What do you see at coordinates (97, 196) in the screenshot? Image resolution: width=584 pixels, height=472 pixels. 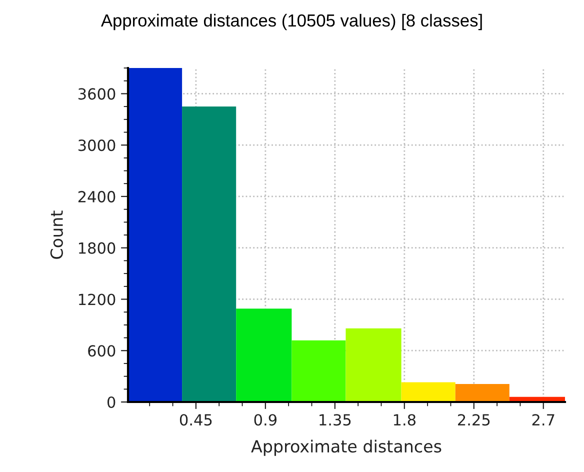 I see `y-tick-label: 2400` at bounding box center [97, 196].